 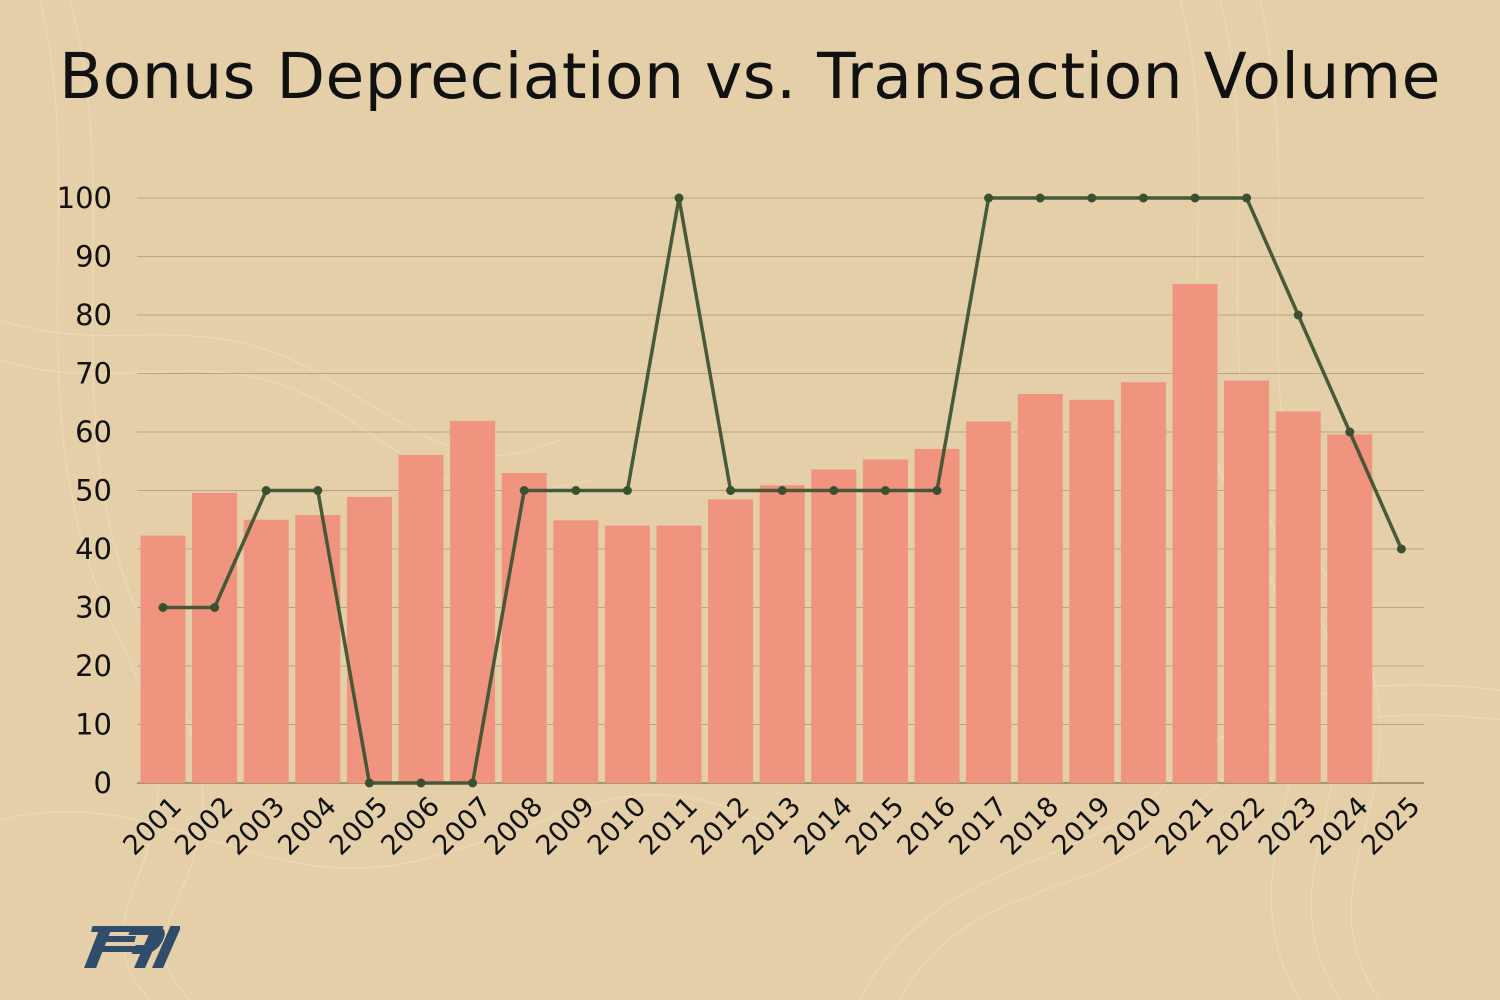 I want to click on bar-2005, so click(x=369, y=639).